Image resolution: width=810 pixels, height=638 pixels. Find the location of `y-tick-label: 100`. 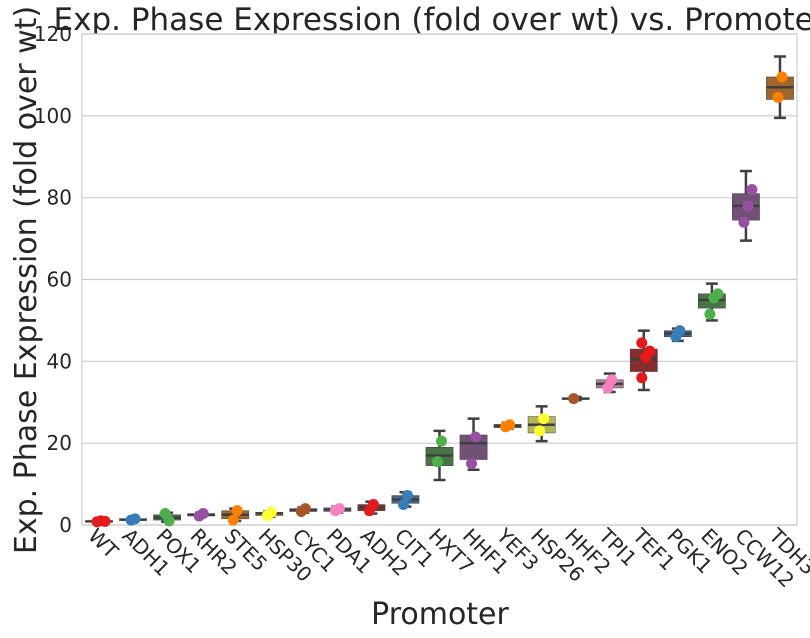

y-tick-label: 100 is located at coordinates (53, 116).